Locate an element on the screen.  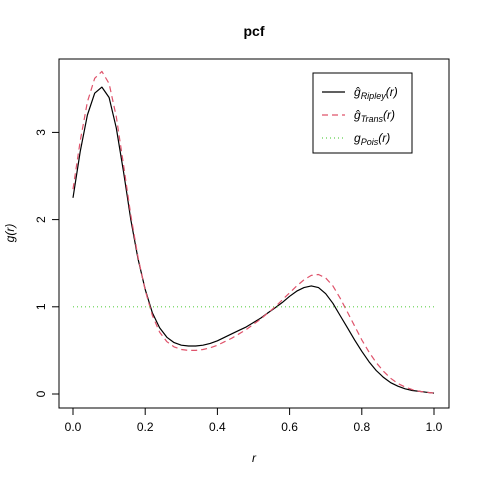
x-tick-label: 0.0 is located at coordinates (73, 427).